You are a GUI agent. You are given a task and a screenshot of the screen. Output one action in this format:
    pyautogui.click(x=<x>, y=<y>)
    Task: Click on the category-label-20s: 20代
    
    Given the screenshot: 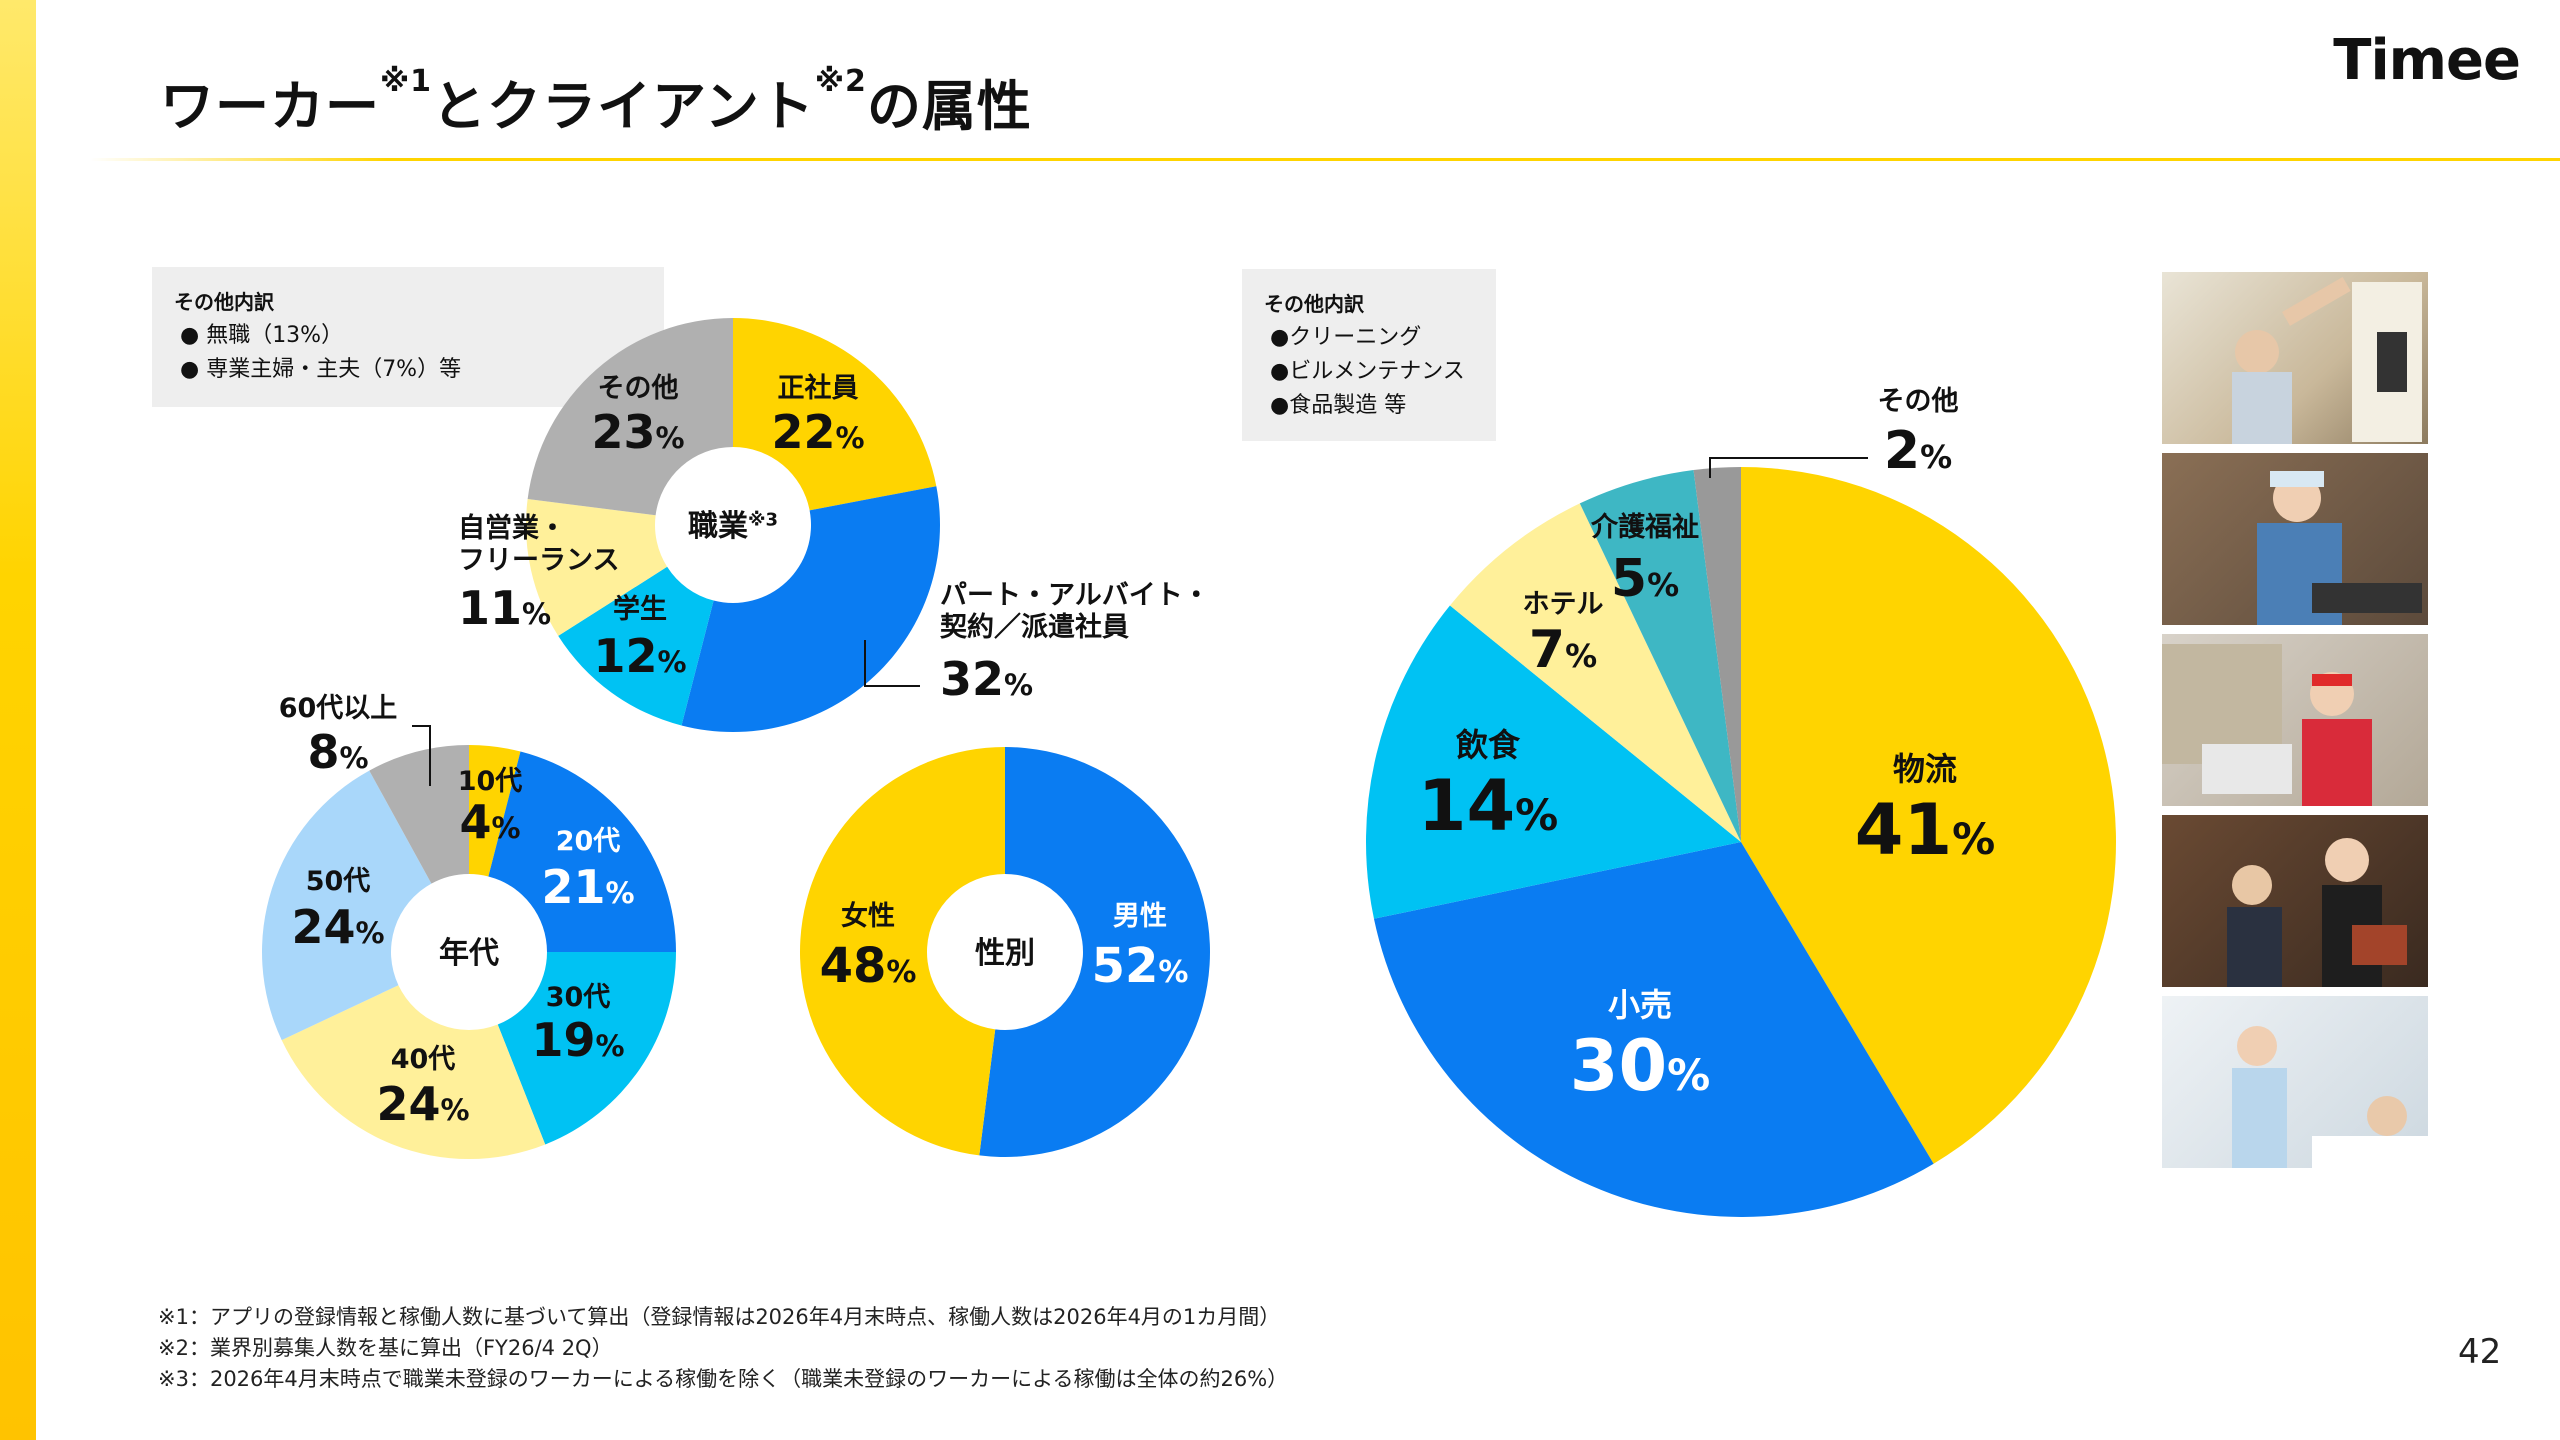 What is the action you would take?
    pyautogui.click(x=588, y=841)
    